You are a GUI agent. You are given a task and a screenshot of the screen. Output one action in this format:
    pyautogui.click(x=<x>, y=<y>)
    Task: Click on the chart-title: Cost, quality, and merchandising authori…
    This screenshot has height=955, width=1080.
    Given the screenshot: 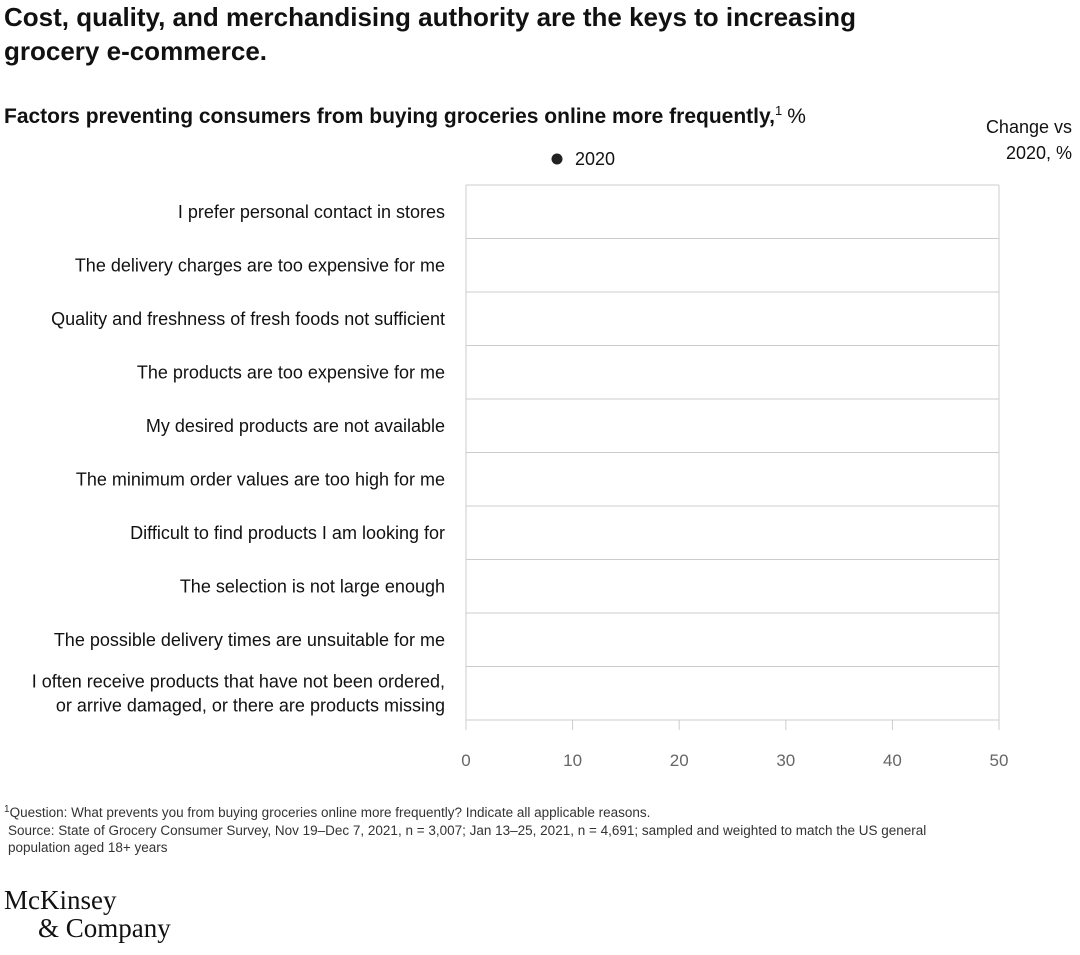 What is the action you would take?
    pyautogui.click(x=430, y=17)
    